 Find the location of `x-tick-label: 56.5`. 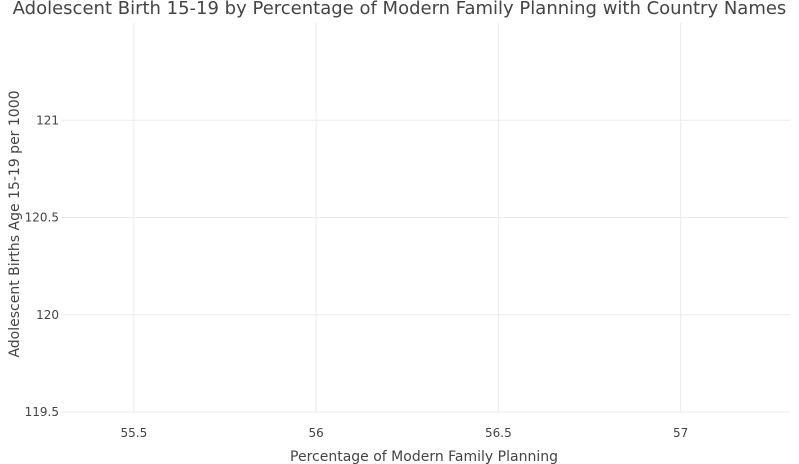

x-tick-label: 56.5 is located at coordinates (498, 433).